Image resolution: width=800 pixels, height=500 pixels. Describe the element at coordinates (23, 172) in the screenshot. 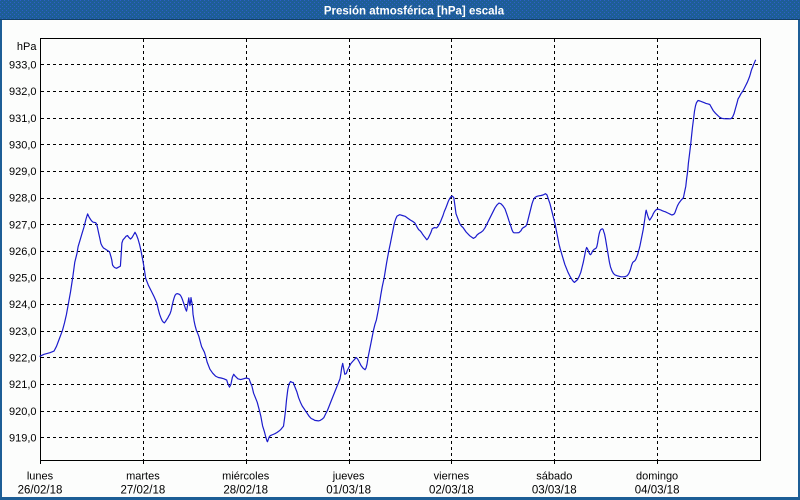

I see `svg-text: 929,0` at that location.